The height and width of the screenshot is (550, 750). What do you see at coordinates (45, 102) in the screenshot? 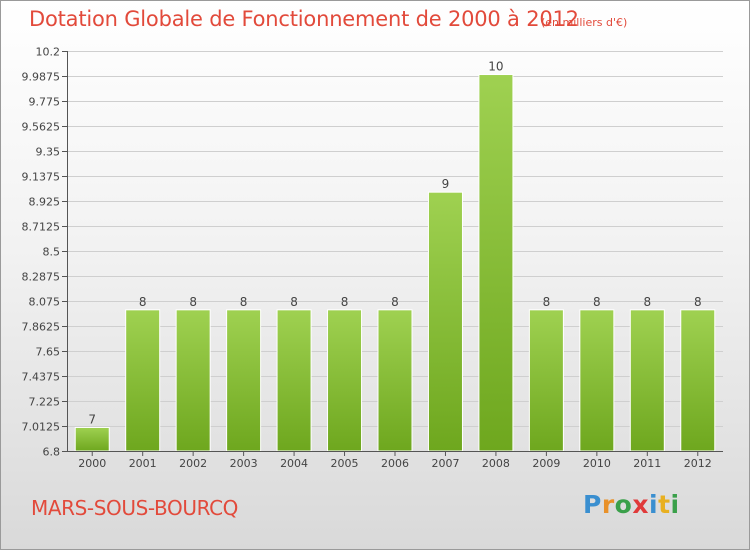
I see `y-tick-label: 9.775` at bounding box center [45, 102].